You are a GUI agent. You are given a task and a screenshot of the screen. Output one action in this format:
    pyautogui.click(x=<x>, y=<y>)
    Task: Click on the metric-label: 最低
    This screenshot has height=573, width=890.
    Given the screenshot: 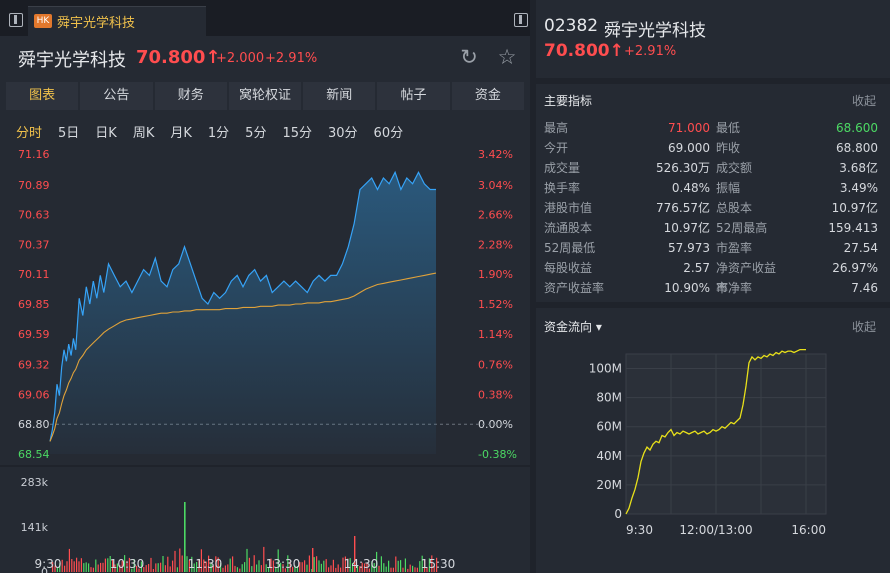 What is the action you would take?
    pyautogui.click(x=728, y=128)
    